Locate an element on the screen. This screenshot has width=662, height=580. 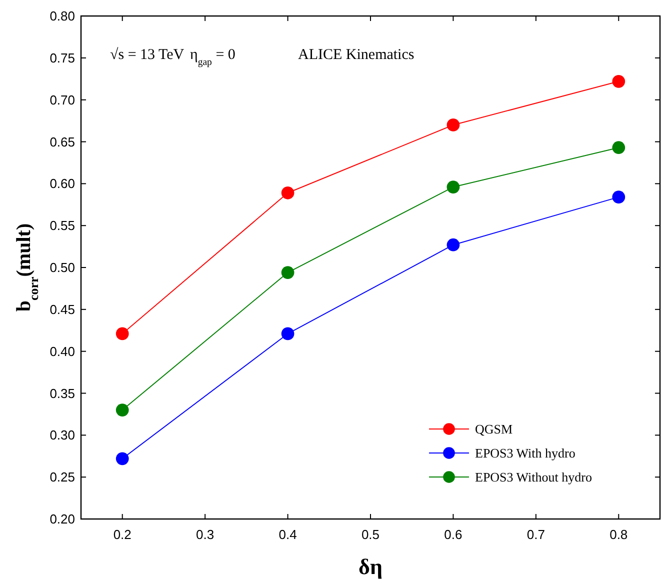
legend-label: EPOS3 With hydro is located at coordinates (525, 453).